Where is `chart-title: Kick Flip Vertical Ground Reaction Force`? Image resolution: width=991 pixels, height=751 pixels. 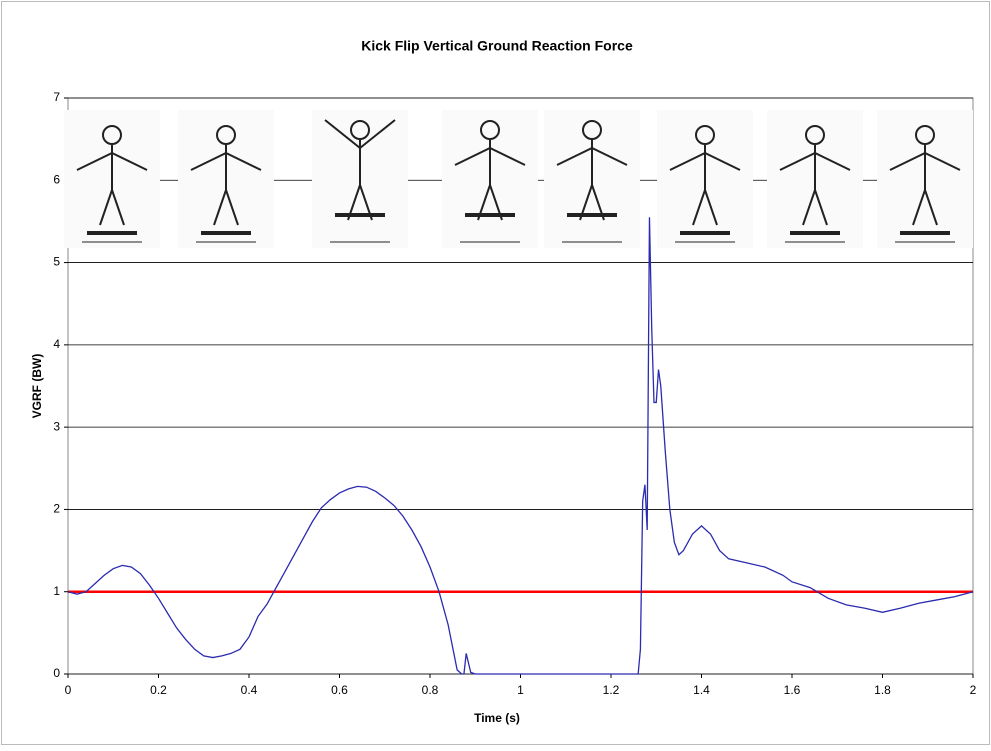 chart-title: Kick Flip Vertical Ground Reaction Force is located at coordinates (497, 46).